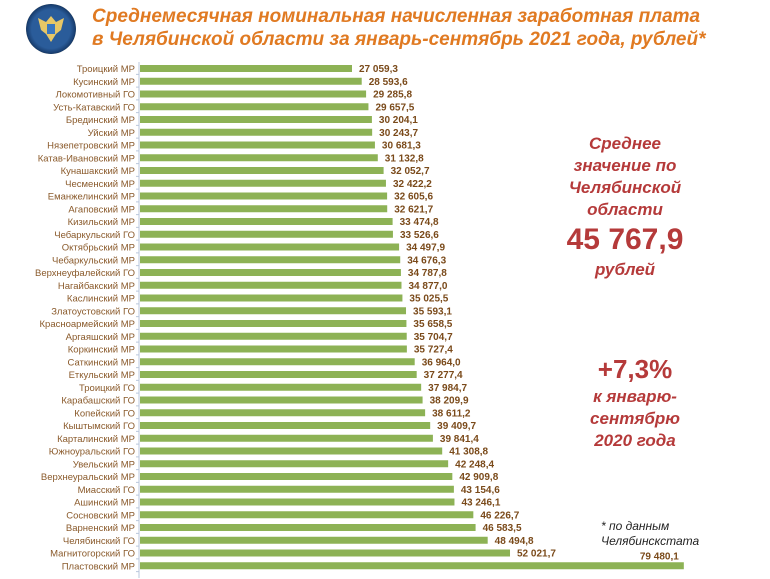  What do you see at coordinates (104, 82) in the screenshot?
I see `category-label: Кусинский МР` at bounding box center [104, 82].